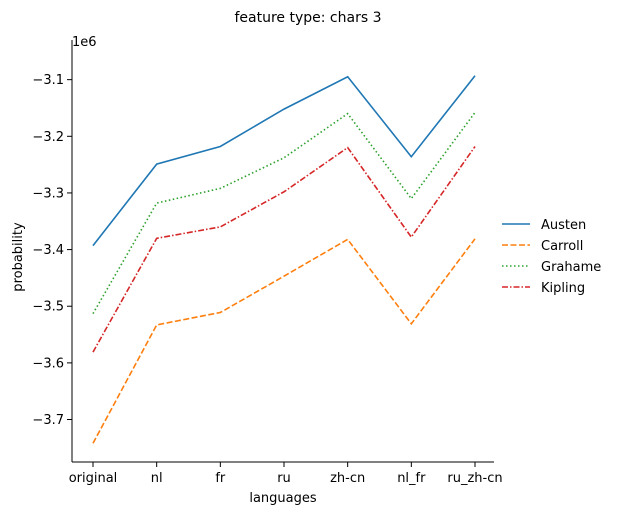 Image resolution: width=618 pixels, height=514 pixels. What do you see at coordinates (220, 478) in the screenshot?
I see `x-tick-label: fr` at bounding box center [220, 478].